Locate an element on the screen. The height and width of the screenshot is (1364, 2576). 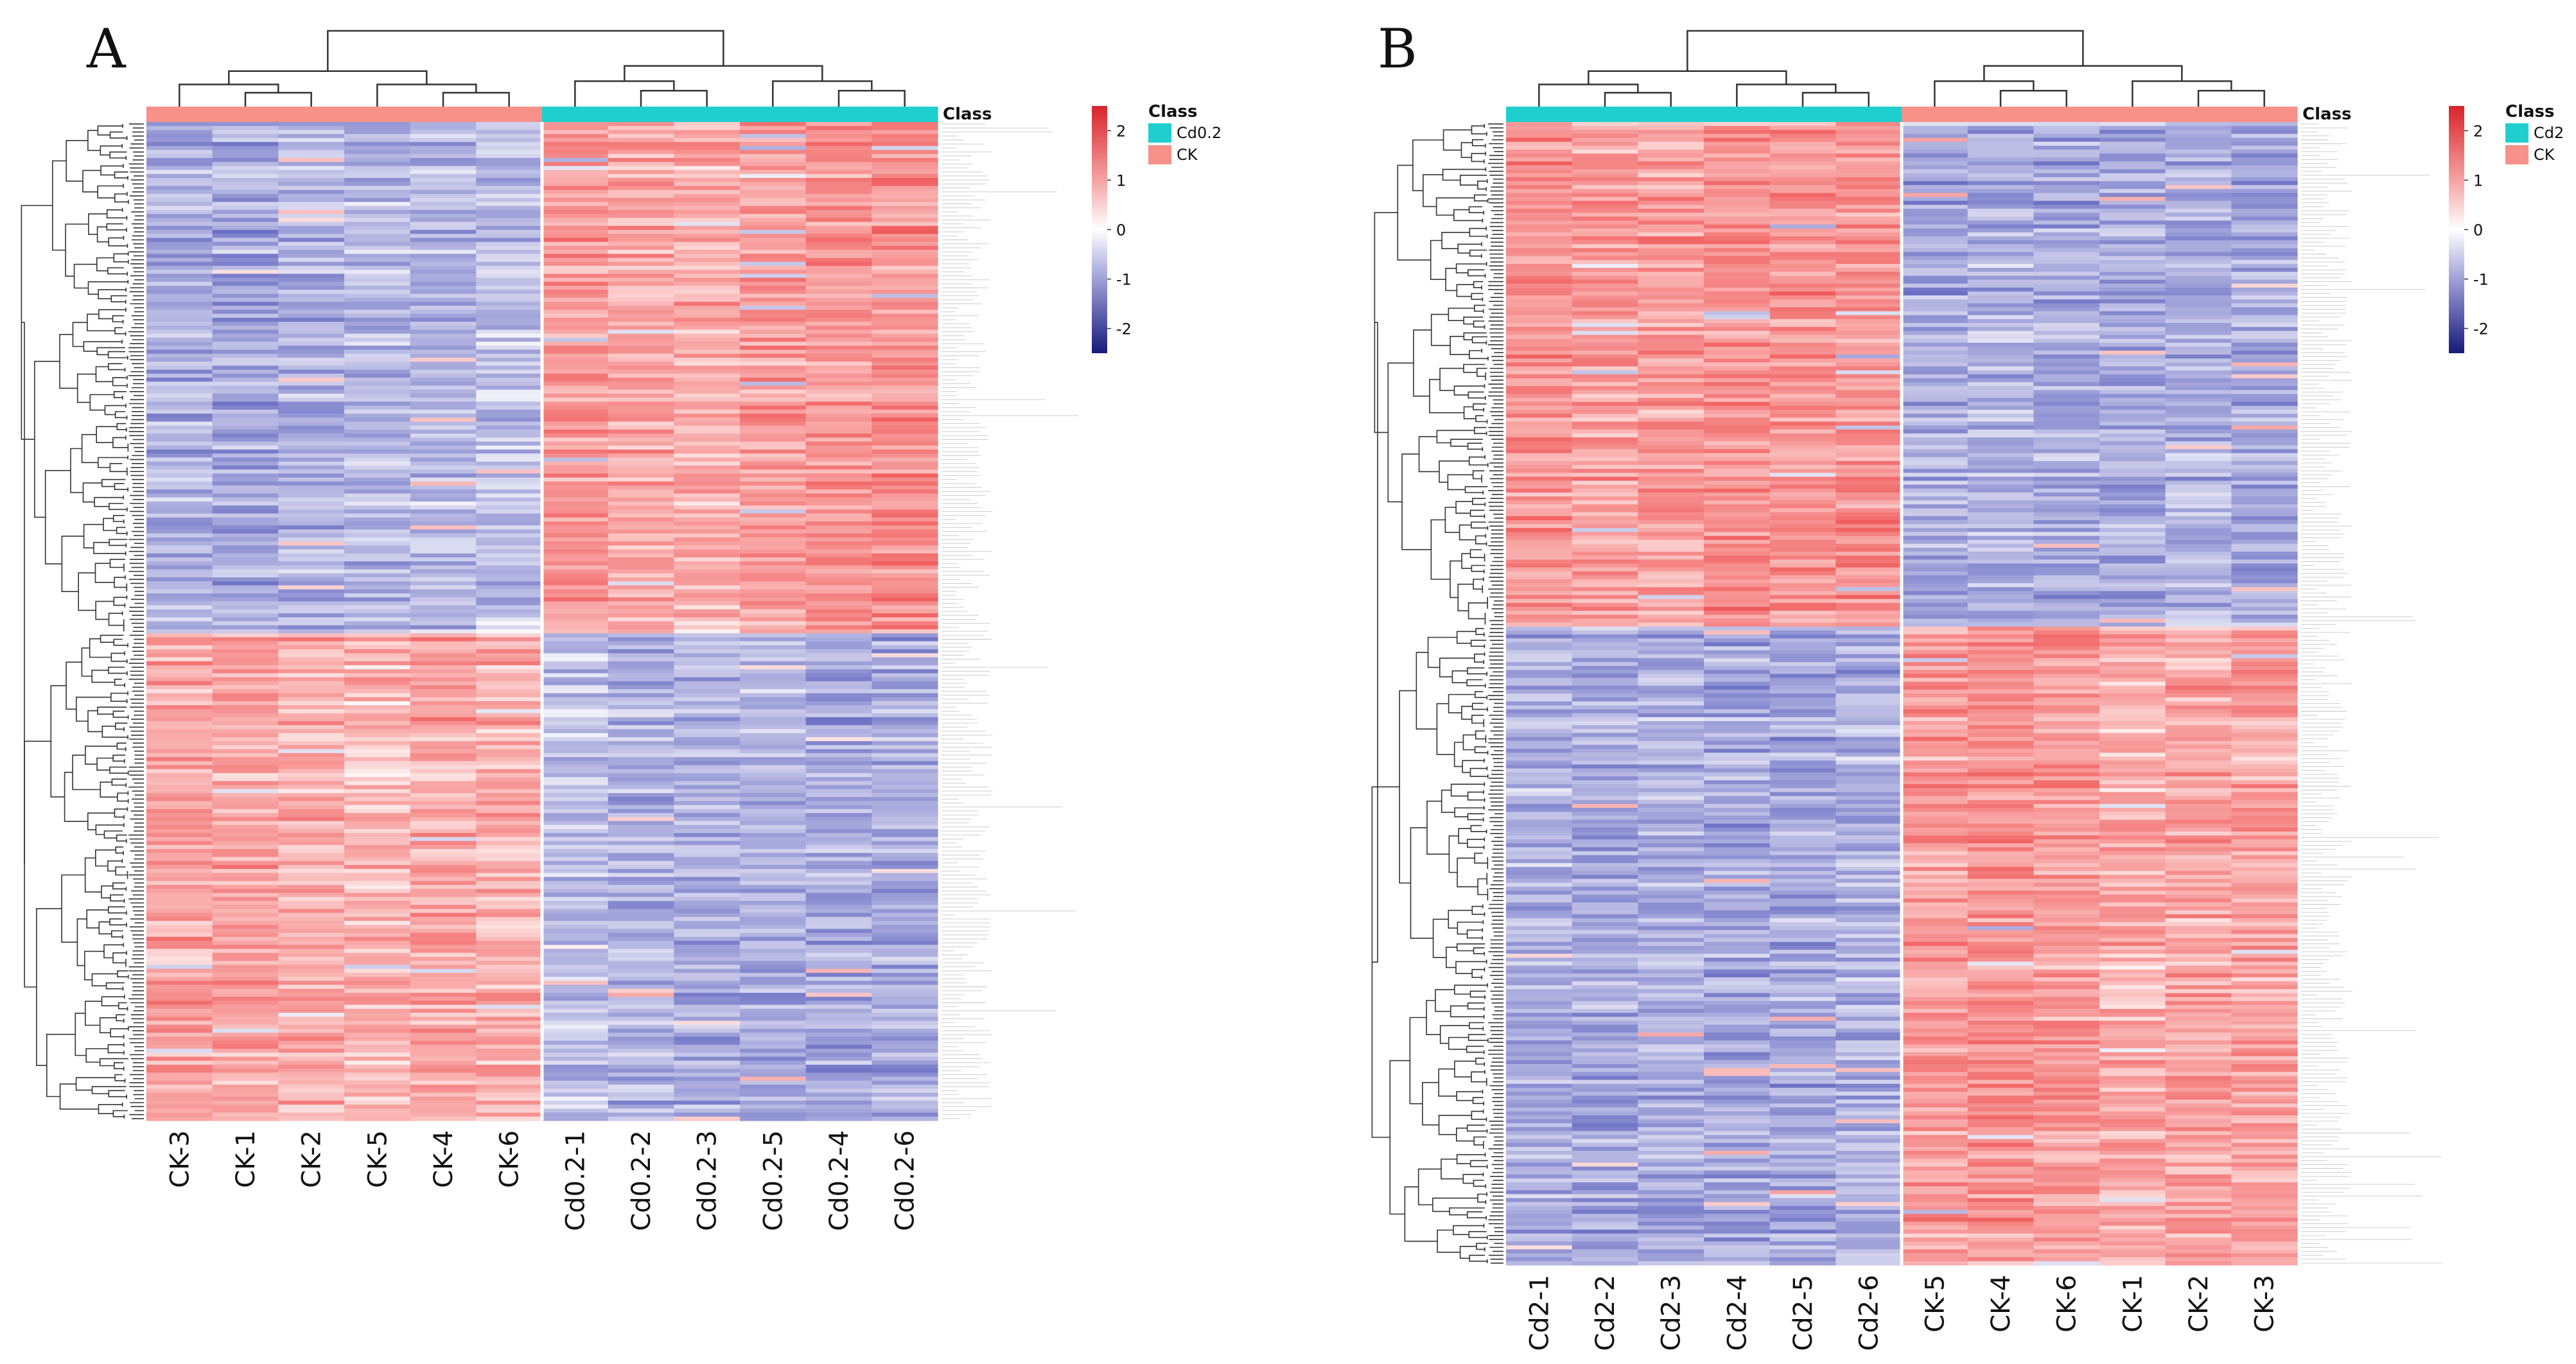
column-dendrogram-link is located at coordinates (426, 95).